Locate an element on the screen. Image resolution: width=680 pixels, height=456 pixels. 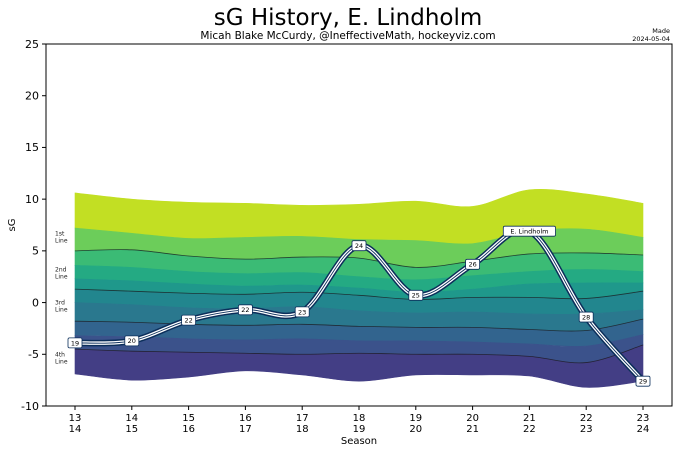
chart-title: sG History, E. Lindholm is located at coordinates (348, 18).